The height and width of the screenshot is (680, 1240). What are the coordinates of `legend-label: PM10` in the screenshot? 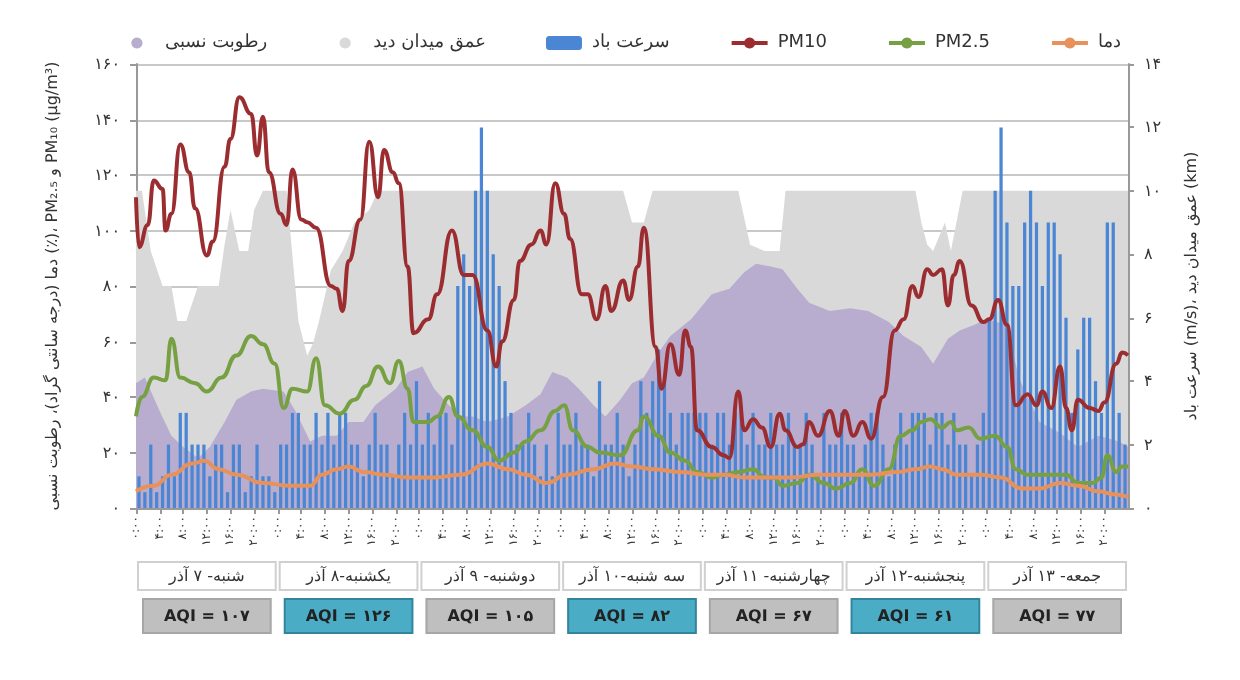 It's located at (802, 43).